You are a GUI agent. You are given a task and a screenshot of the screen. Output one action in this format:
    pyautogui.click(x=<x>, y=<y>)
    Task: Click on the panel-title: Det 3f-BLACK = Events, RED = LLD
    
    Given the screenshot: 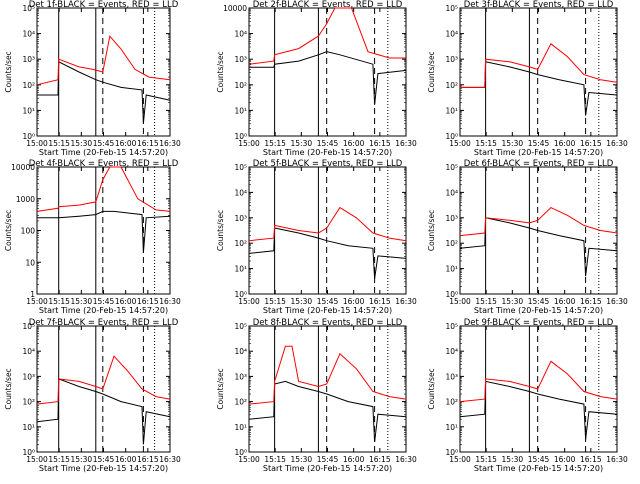 What is the action you would take?
    pyautogui.click(x=539, y=5)
    